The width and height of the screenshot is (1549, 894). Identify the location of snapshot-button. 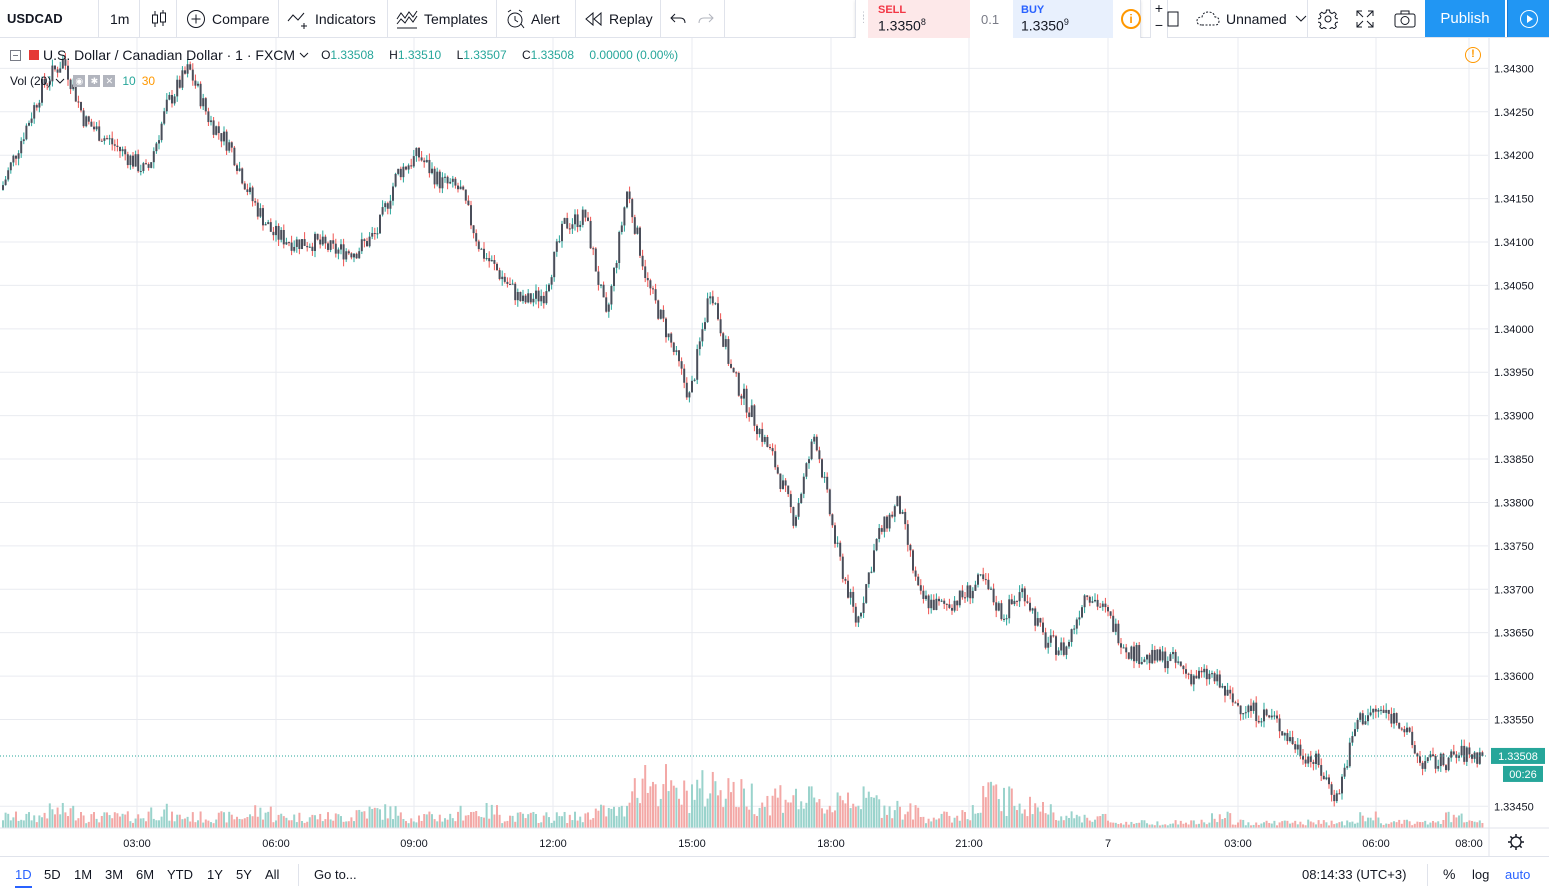
(1405, 18).